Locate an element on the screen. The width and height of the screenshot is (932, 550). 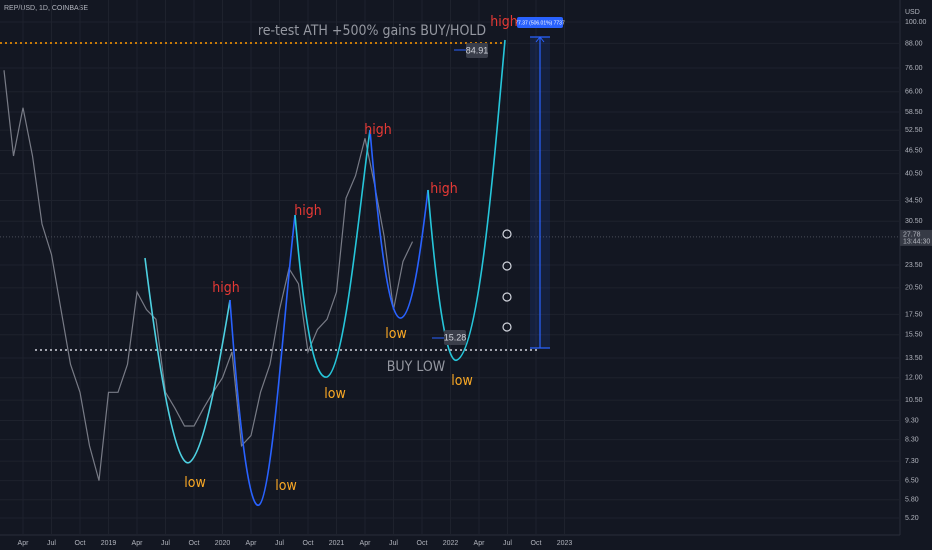
measure-label-box is located at coordinates (540, 22).